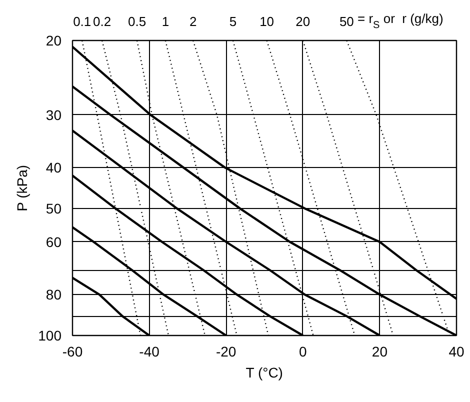 The height and width of the screenshot is (402, 470). Describe the element at coordinates (303, 22) in the screenshot. I see `series-label: 20` at that location.